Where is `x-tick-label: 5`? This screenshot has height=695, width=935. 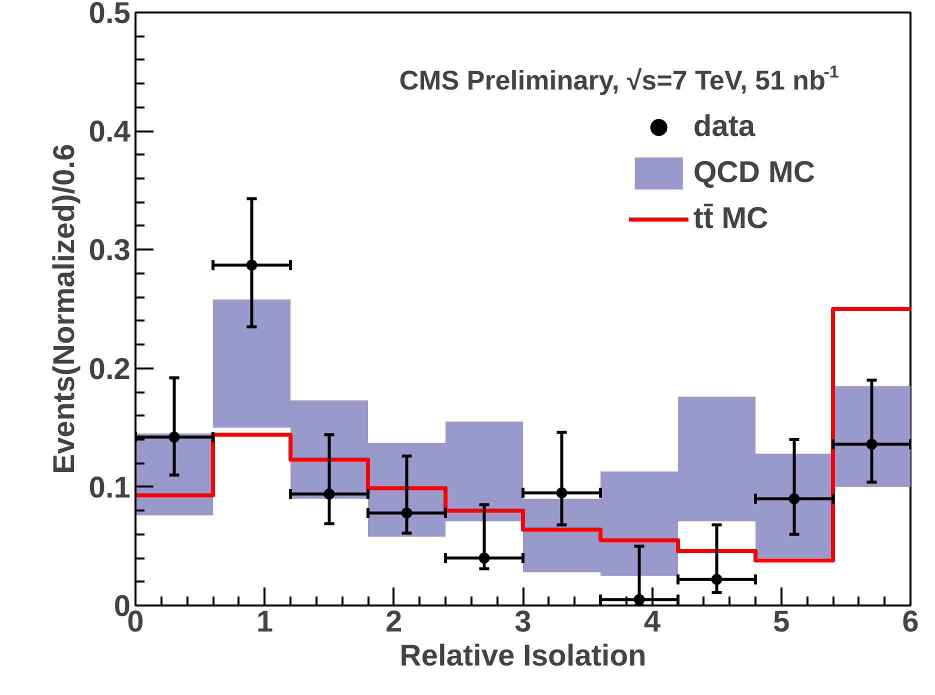
x-tick-label: 5 is located at coordinates (781, 622).